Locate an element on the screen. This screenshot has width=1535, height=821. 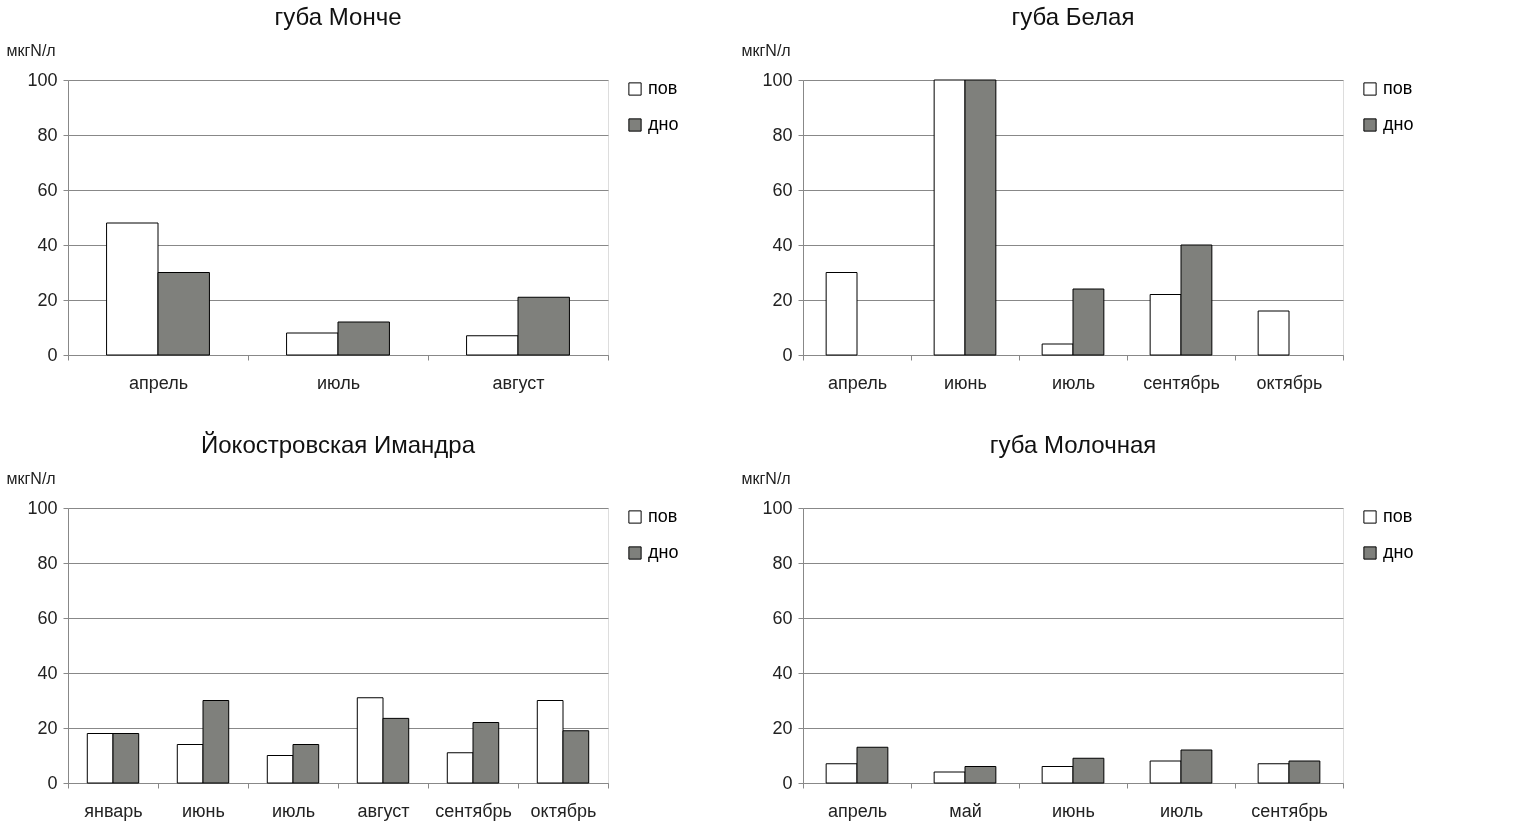
chart-title: губа Молочная is located at coordinates (1073, 444).